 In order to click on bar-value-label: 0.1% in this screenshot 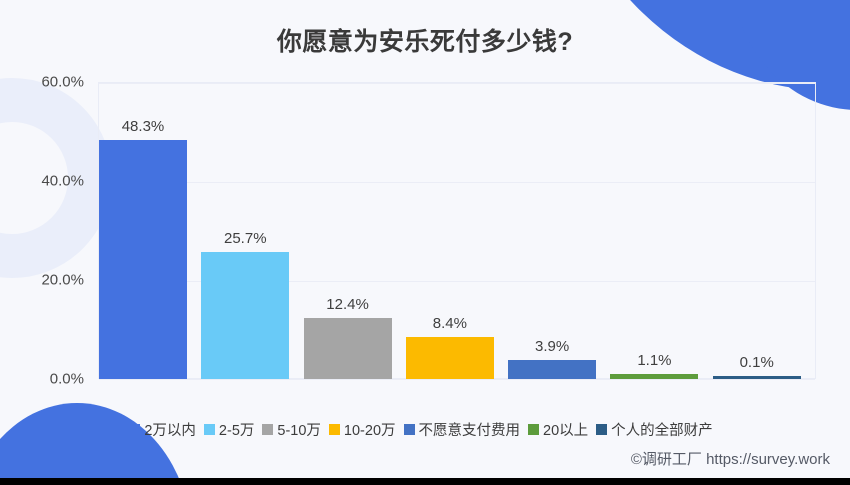, I will do `click(756, 362)`.